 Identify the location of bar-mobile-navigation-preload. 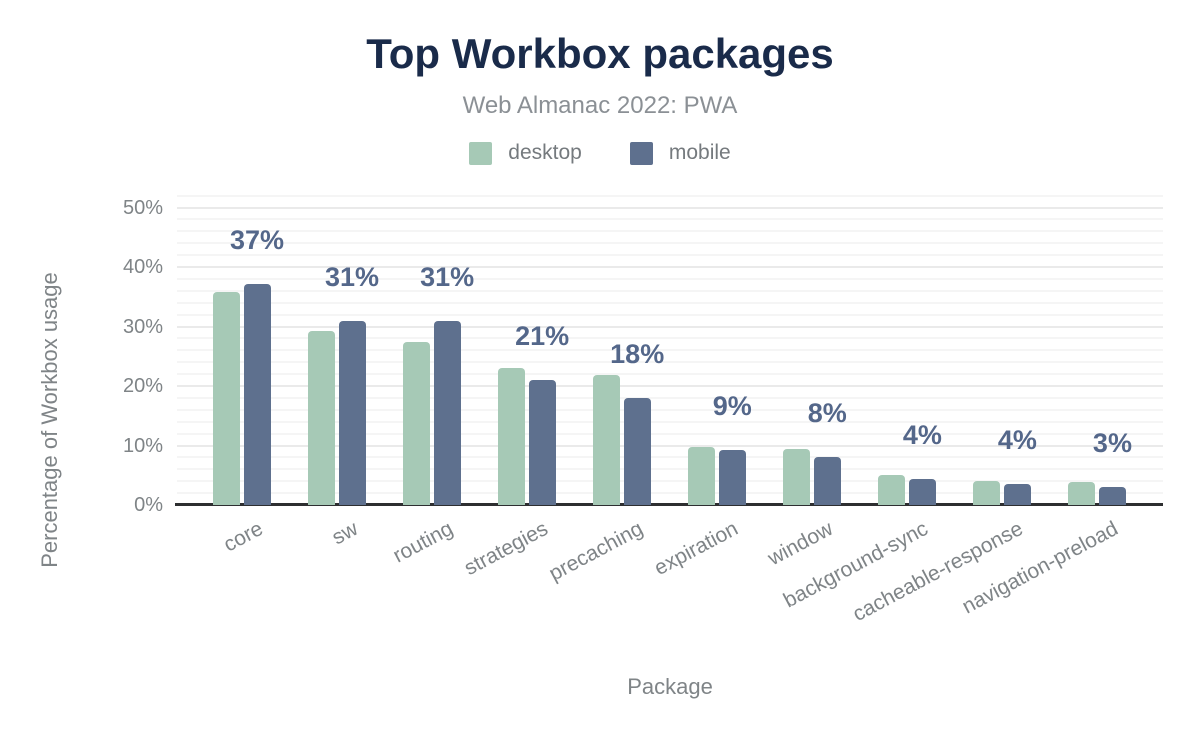
(1112, 495).